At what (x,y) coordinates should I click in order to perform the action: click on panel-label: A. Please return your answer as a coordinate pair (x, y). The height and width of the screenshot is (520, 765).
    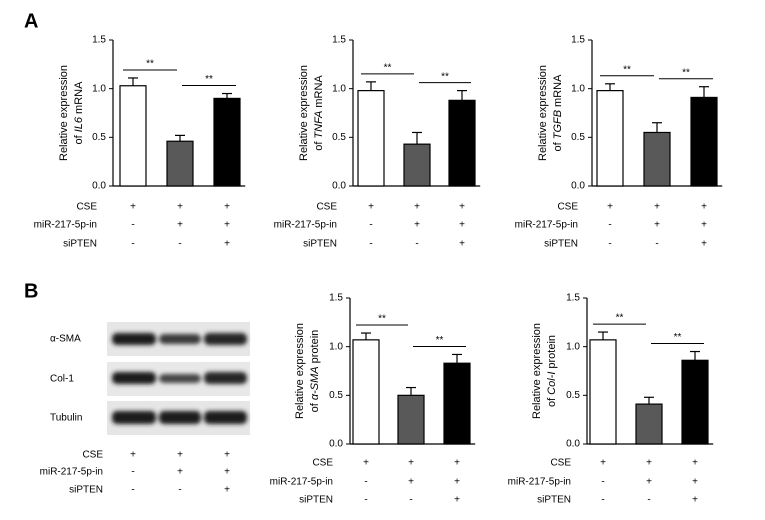
    Looking at the image, I should click on (31, 21).